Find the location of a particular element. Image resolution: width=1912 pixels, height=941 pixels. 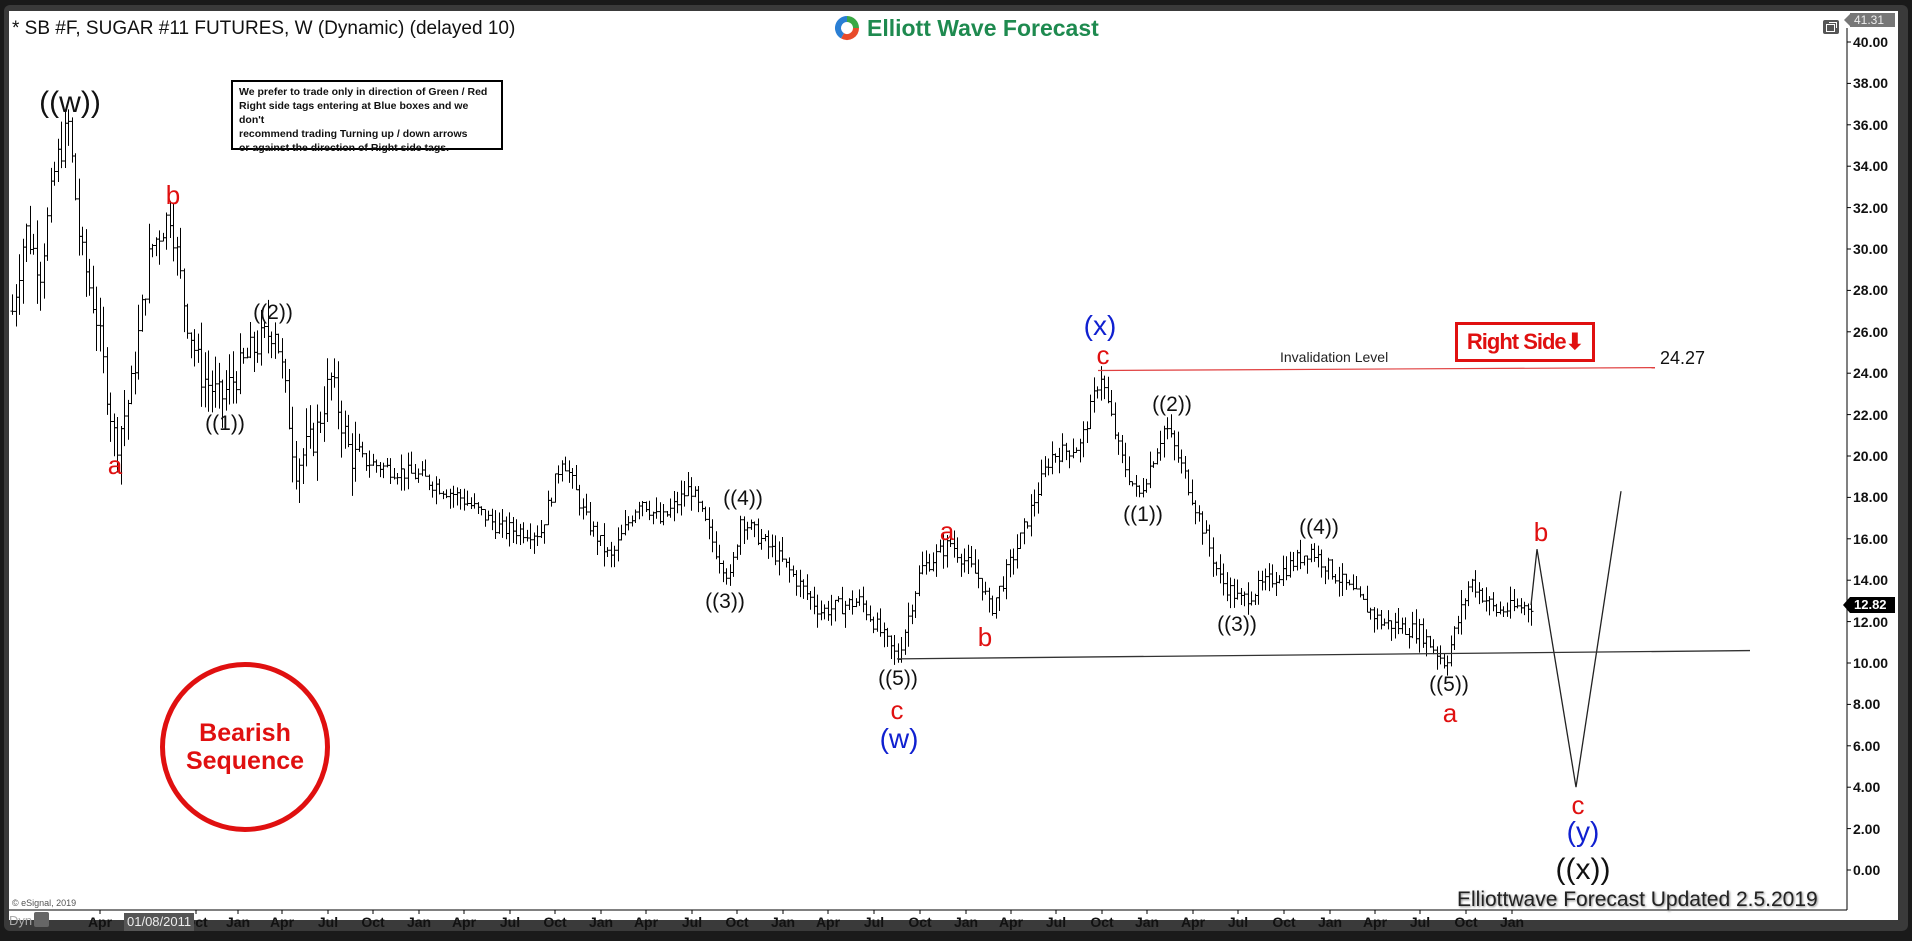

updated-stamp: Elliottwave Forecast Updated 2.5.2019 is located at coordinates (1637, 899).